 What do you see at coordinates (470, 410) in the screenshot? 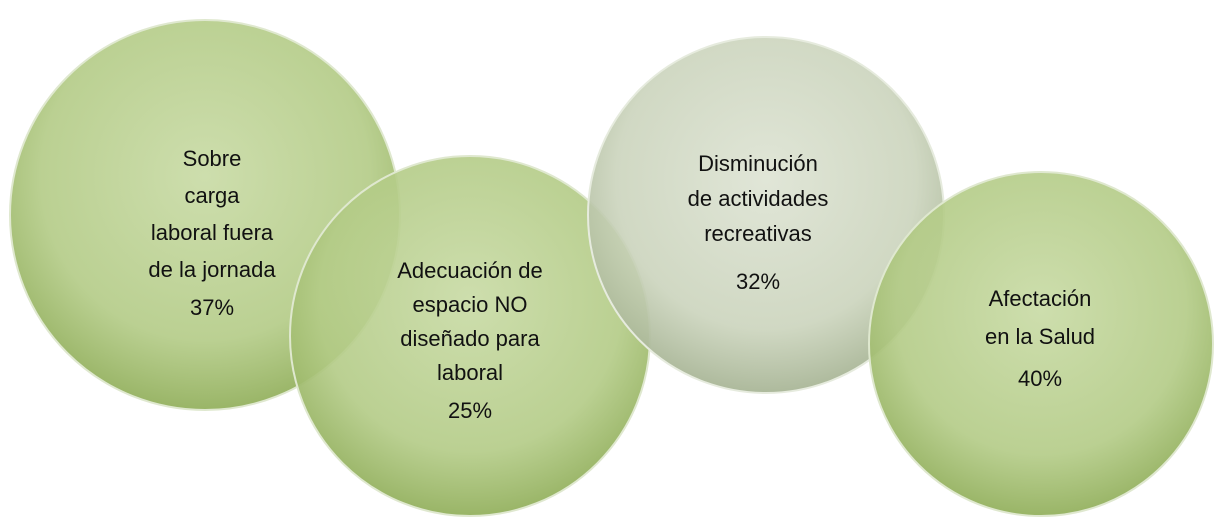
I see `node-percent: 25%` at bounding box center [470, 410].